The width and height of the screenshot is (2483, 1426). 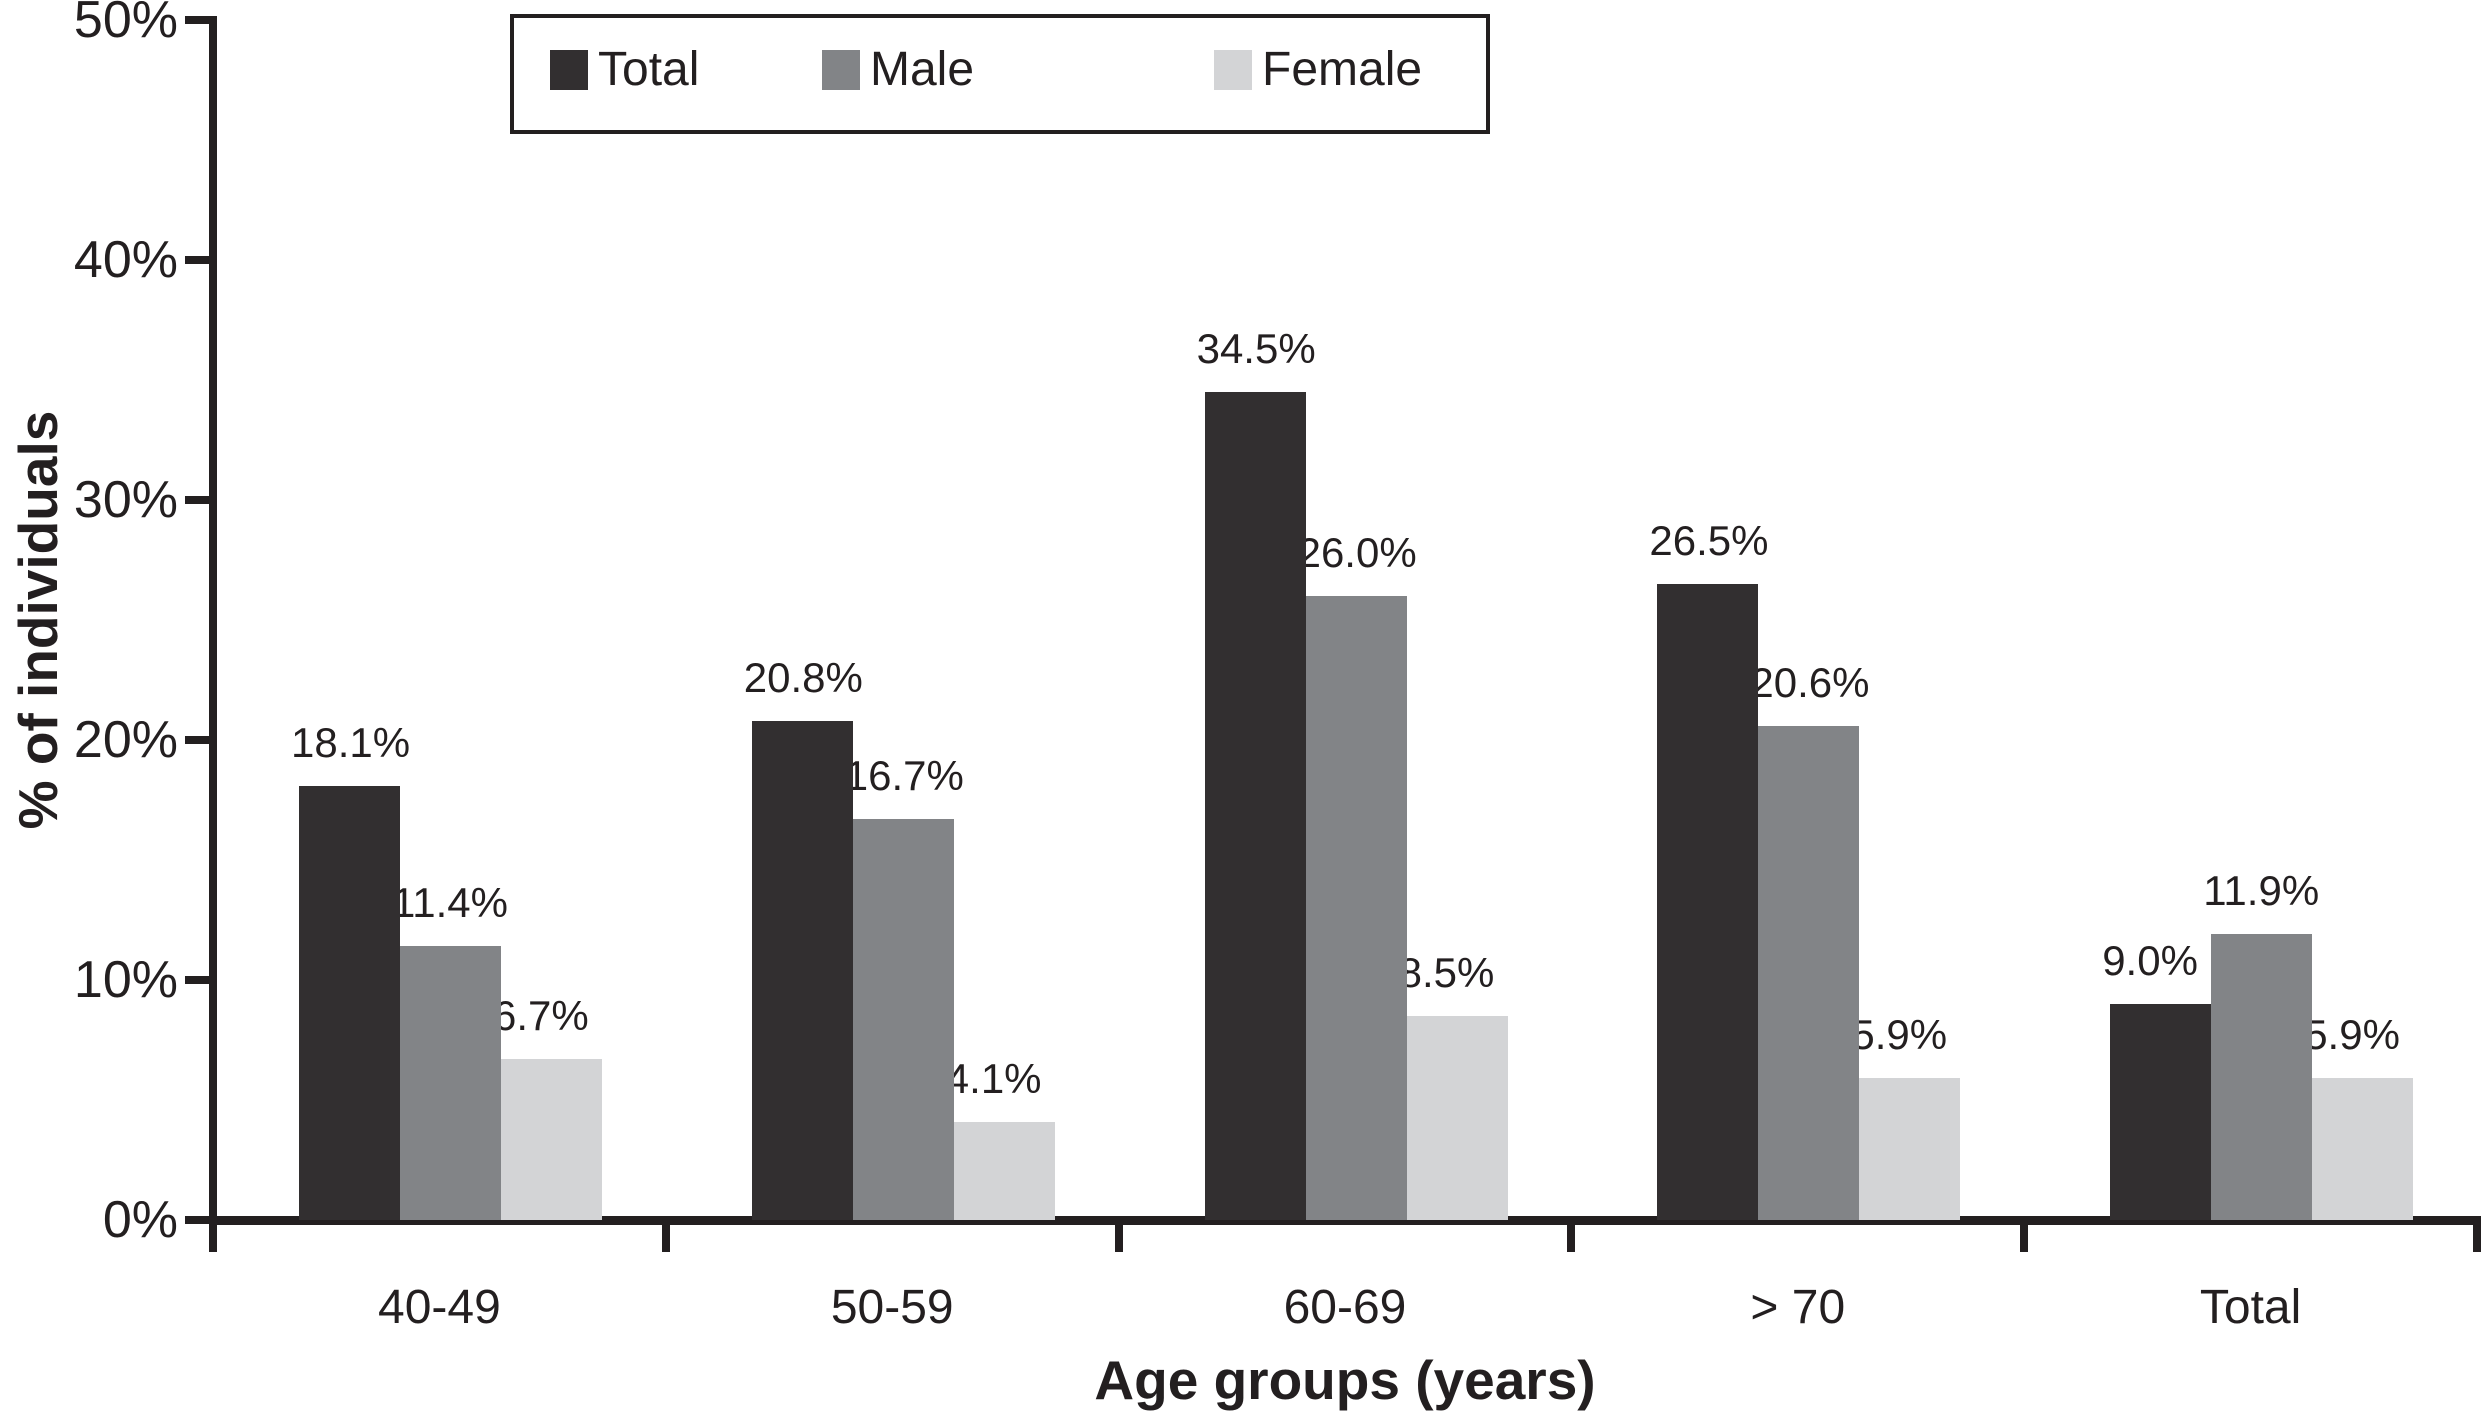 What do you see at coordinates (1000, 74) in the screenshot?
I see `legend: Total Male Female` at bounding box center [1000, 74].